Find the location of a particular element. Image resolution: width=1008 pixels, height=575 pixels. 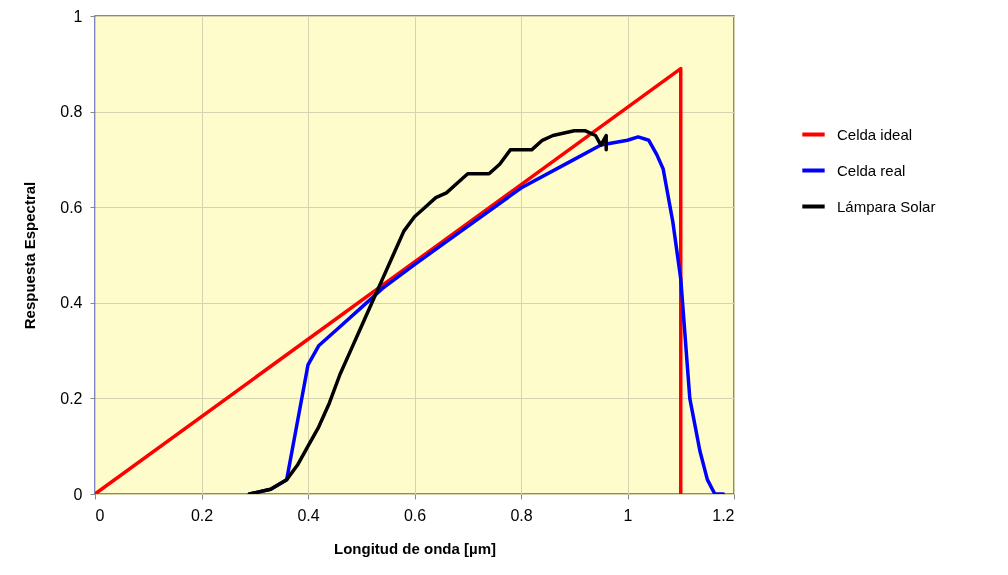

y-tick-label: 0.8 is located at coordinates (71, 112).